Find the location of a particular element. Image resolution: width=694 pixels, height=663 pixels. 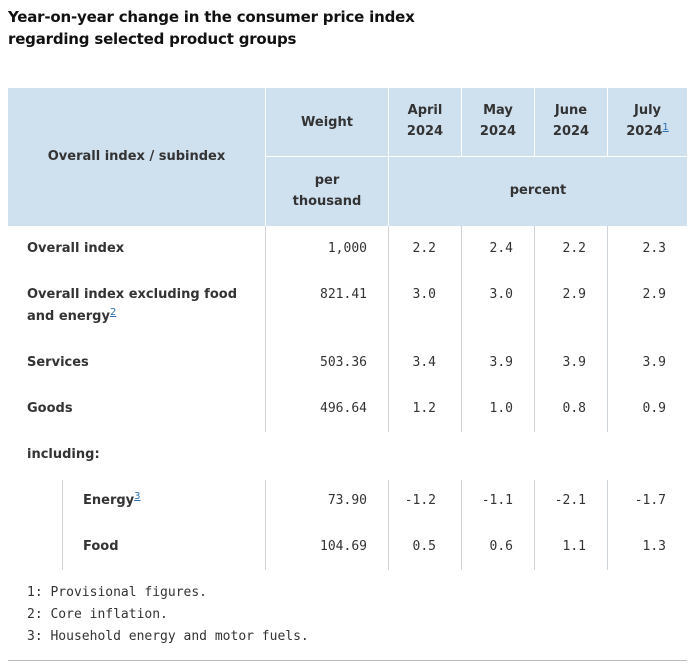

weight-cell: 104.69 is located at coordinates (343, 546).